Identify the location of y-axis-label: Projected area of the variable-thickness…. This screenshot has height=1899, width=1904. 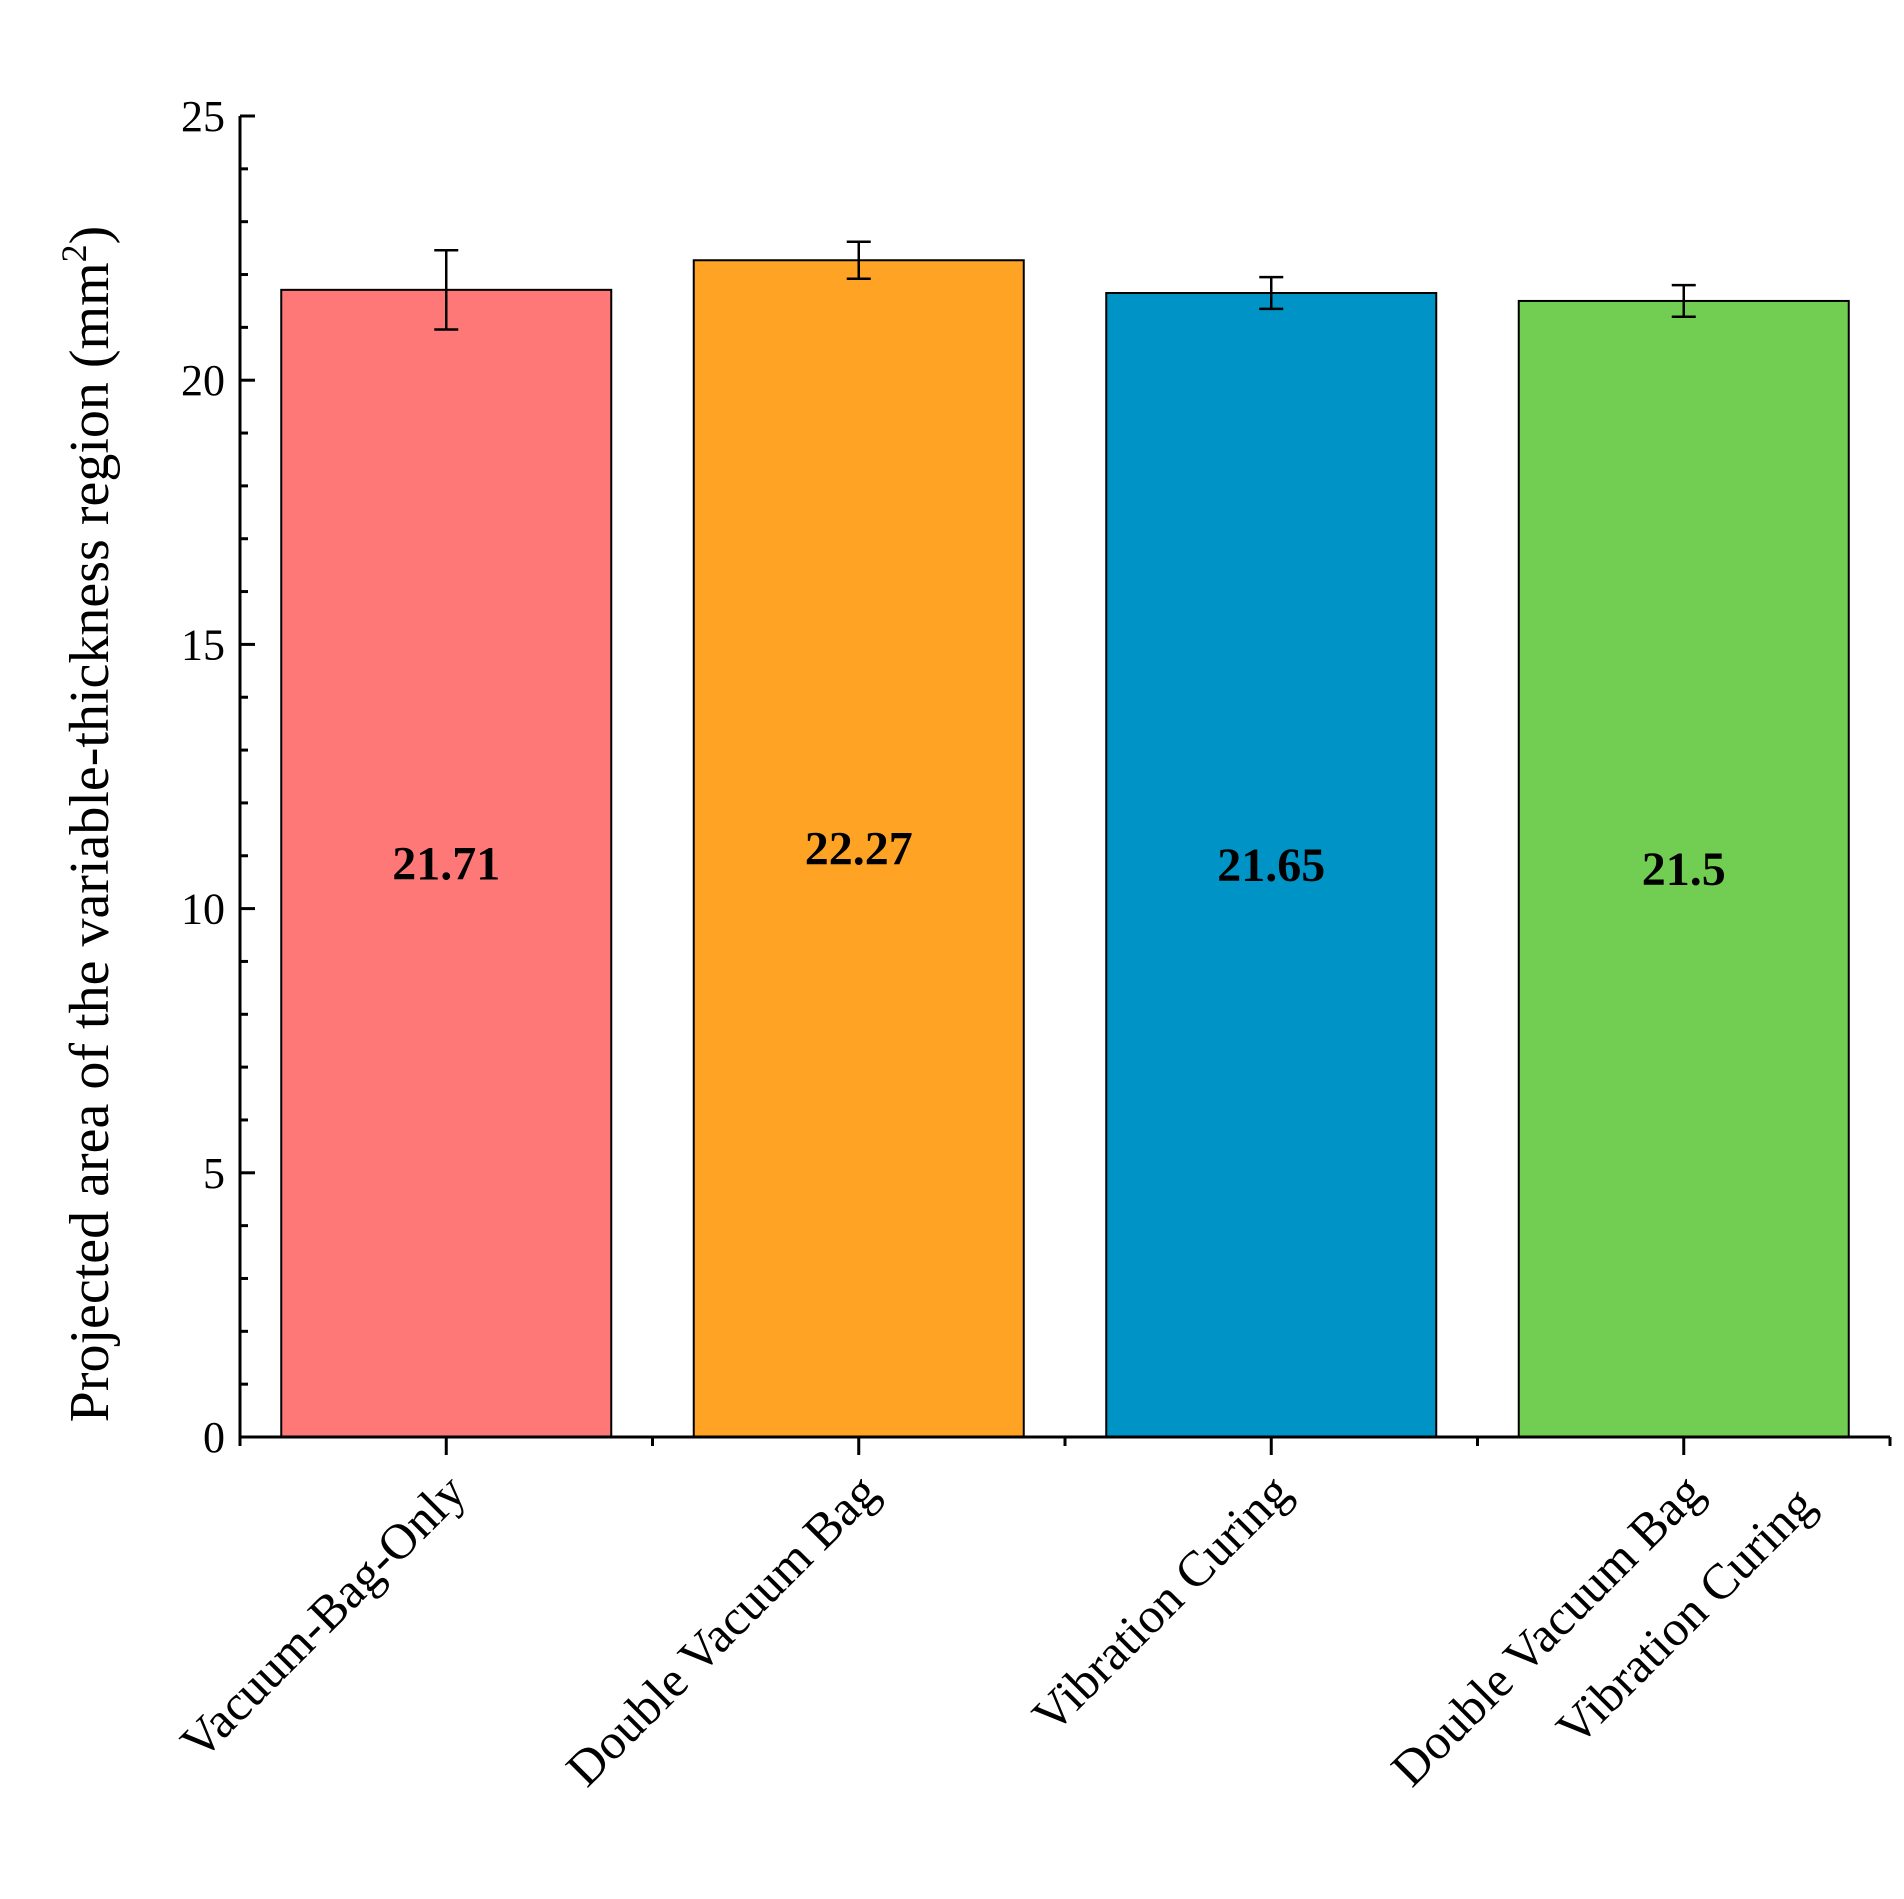
(87, 824).